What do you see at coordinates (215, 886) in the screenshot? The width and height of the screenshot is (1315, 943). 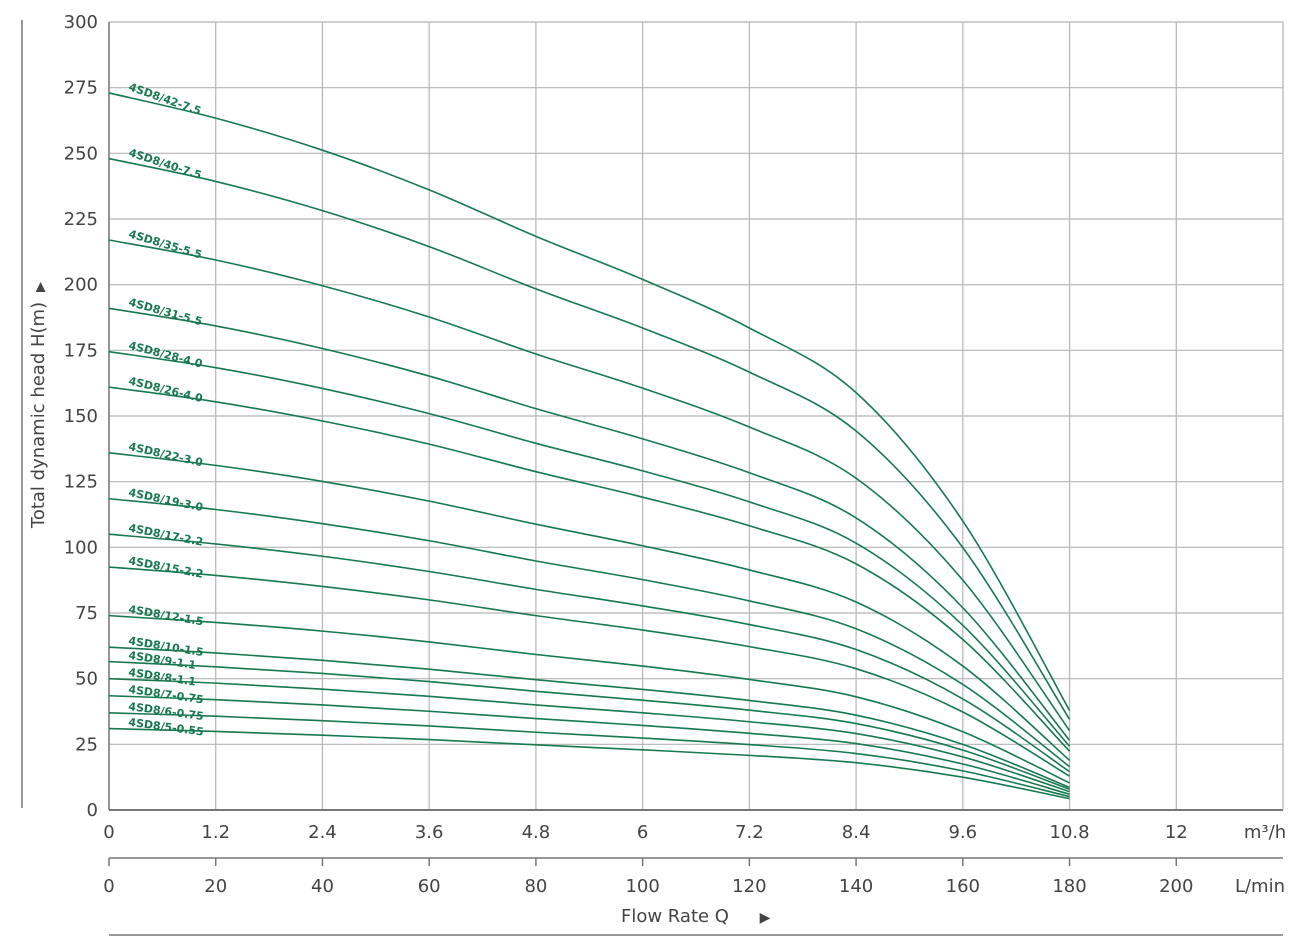 I see `x2-tick-label: 20` at bounding box center [215, 886].